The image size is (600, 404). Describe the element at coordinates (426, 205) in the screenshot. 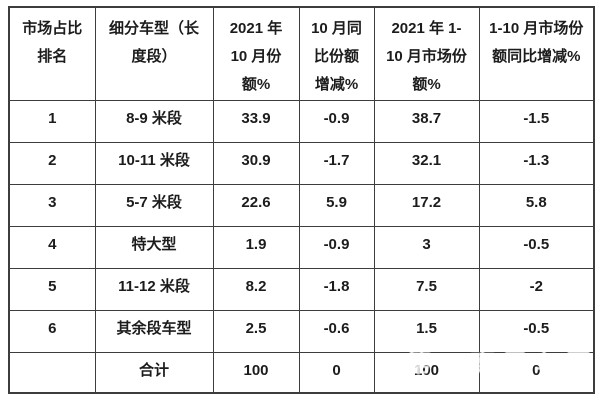

I see `cell-ytd-share: 17.2` at that location.